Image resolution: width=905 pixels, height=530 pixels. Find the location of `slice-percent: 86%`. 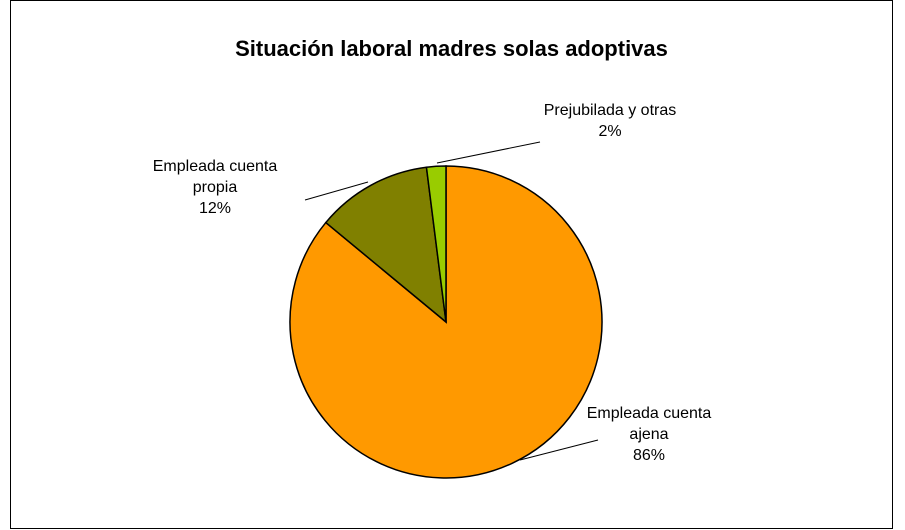

slice-percent: 86% is located at coordinates (649, 455).